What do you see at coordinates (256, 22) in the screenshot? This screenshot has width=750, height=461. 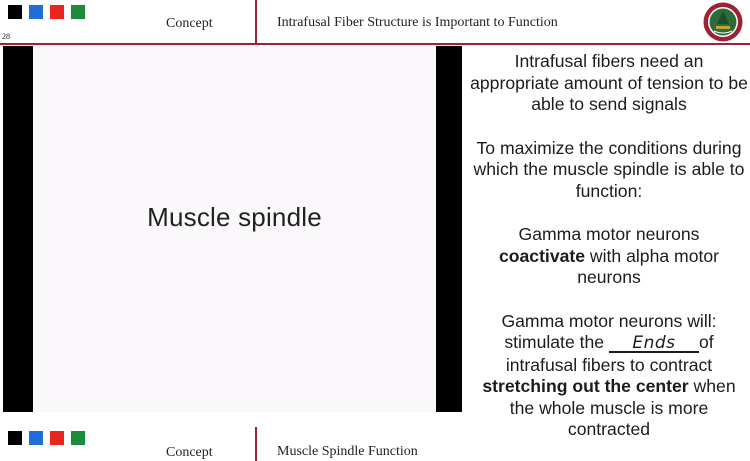 I see `header-divider` at bounding box center [256, 22].